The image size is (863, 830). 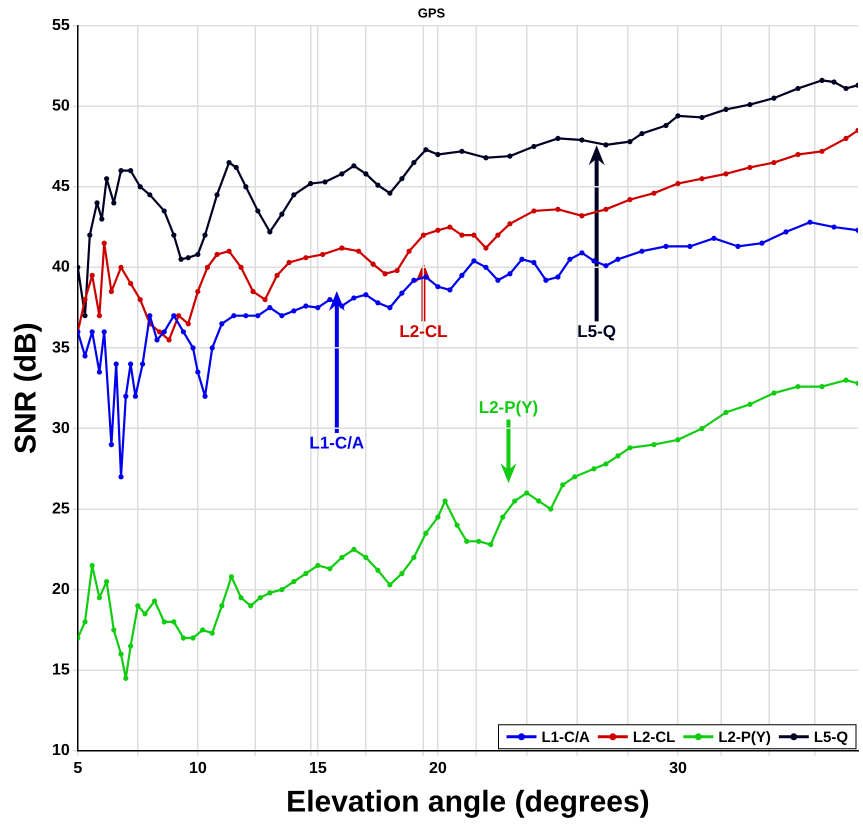 What do you see at coordinates (61, 428) in the screenshot?
I see `y-tick-label: 30` at bounding box center [61, 428].